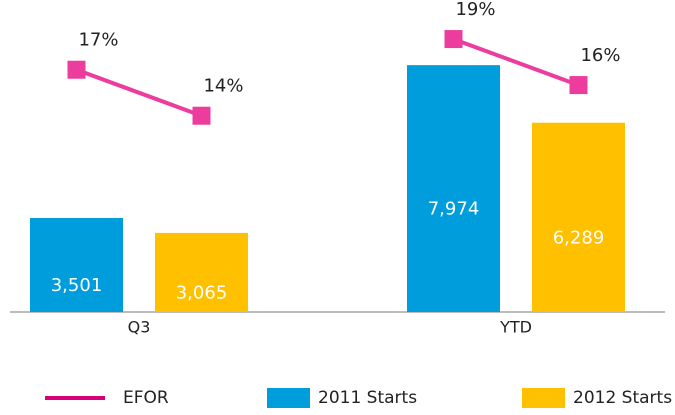 Image resolution: width=675 pixels, height=415 pixels. Describe the element at coordinates (223, 86) in the screenshot. I see `efor-value-label: 14%` at that location.